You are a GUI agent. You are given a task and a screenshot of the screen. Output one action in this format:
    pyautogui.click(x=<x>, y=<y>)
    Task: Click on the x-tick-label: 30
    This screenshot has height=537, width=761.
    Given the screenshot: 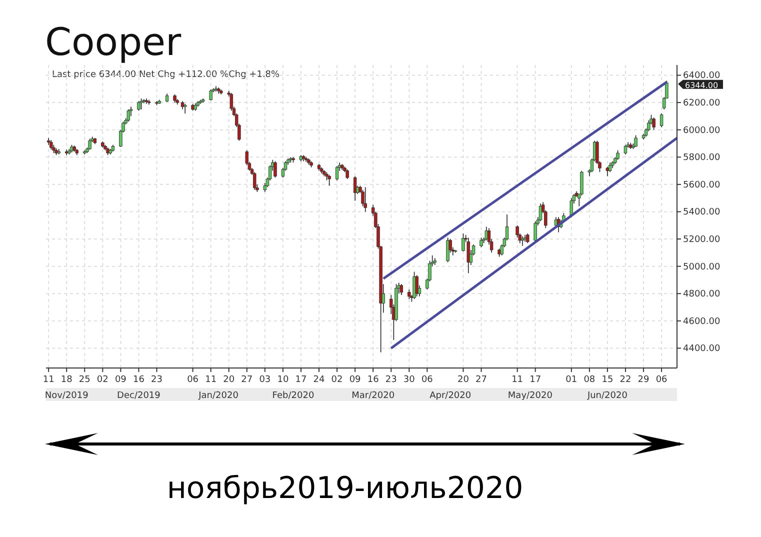 What is the action you would take?
    pyautogui.click(x=409, y=380)
    